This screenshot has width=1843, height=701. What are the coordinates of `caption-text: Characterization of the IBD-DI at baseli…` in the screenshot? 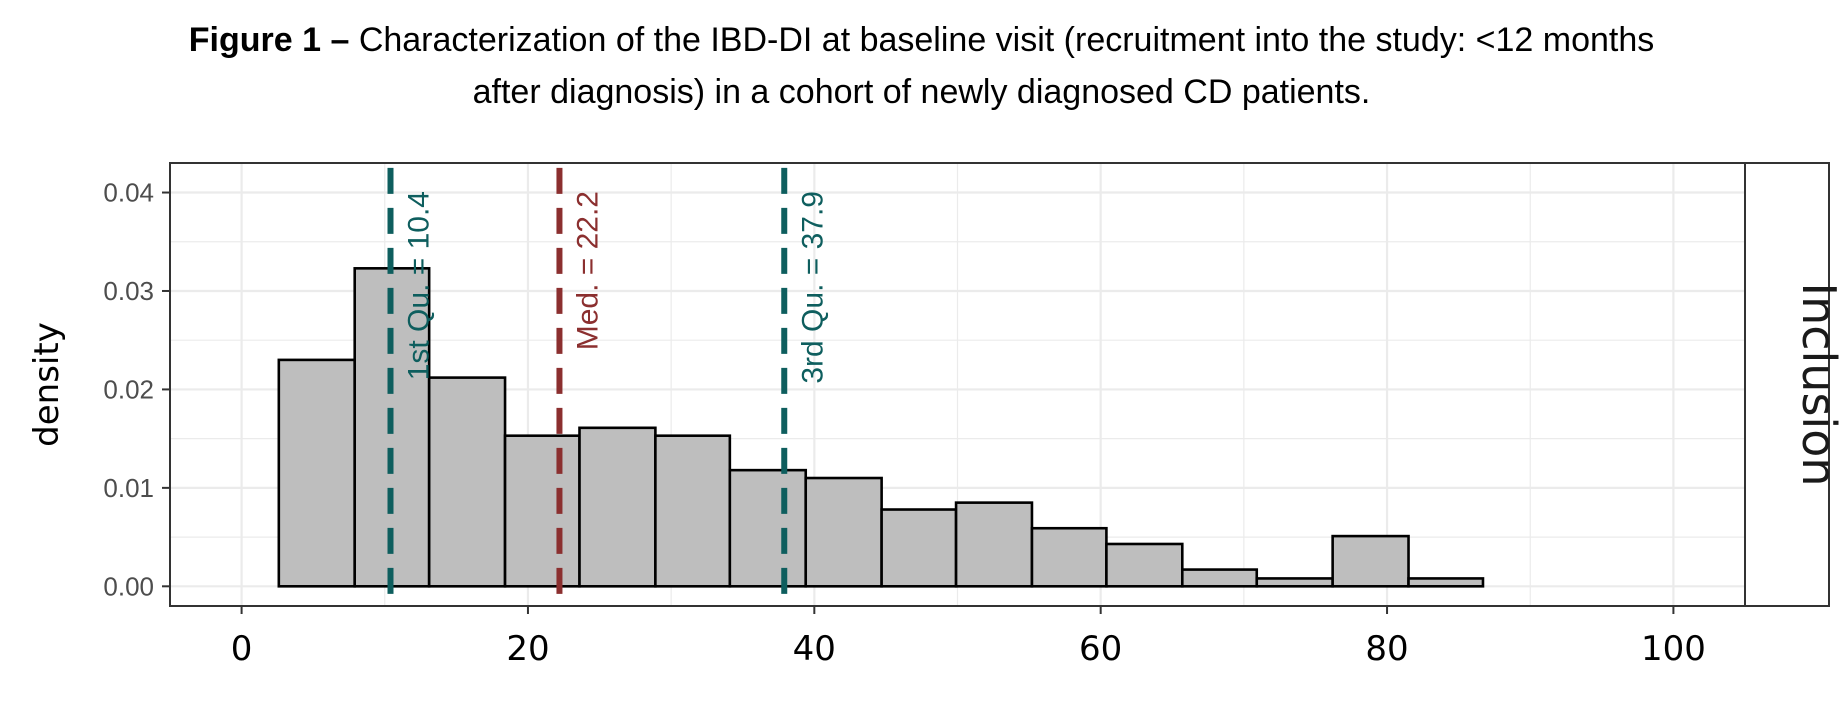 It's located at (1006, 40).